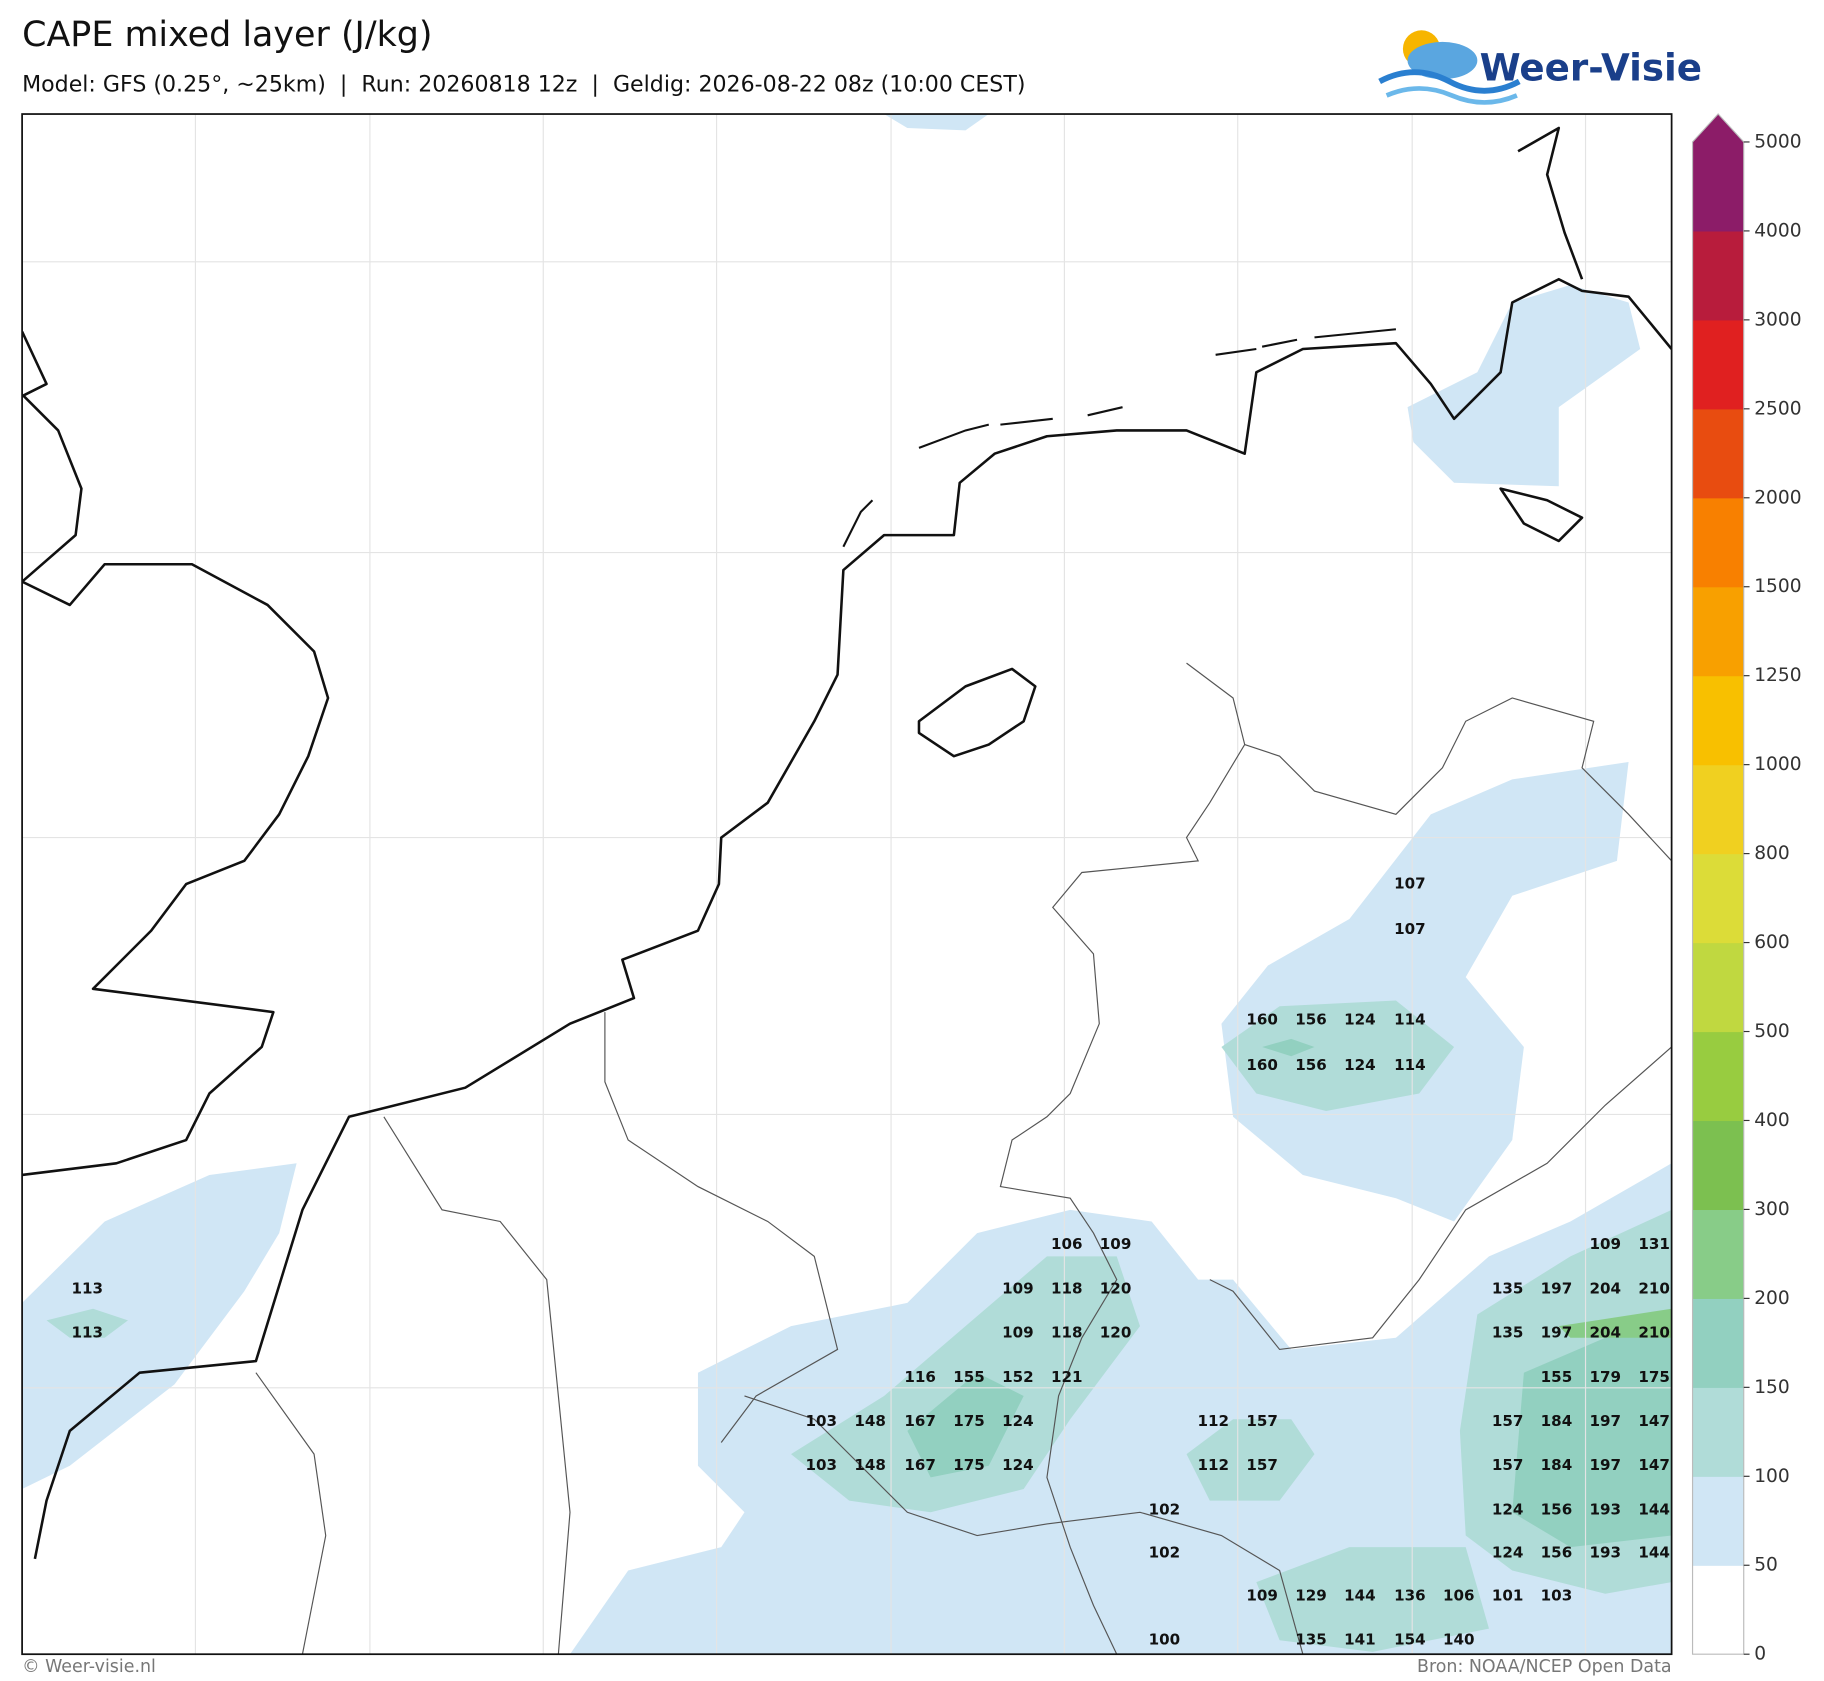 This screenshot has height=1681, width=1824. I want to click on colorbar-tick-label: 600, so click(1772, 942).